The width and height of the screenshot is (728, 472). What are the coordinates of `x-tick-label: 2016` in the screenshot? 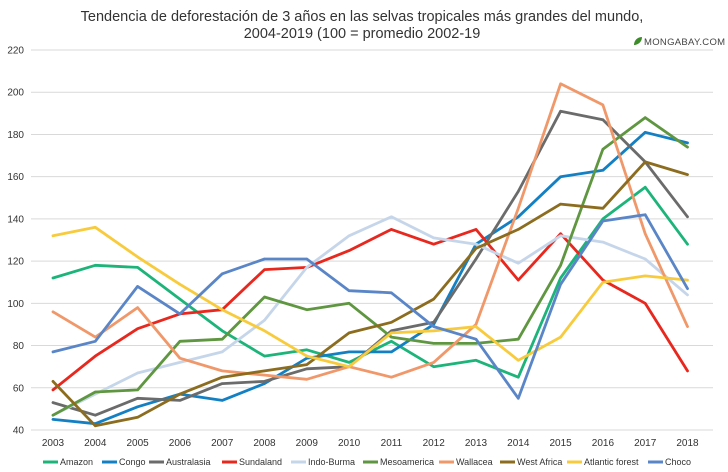 It's located at (603, 443).